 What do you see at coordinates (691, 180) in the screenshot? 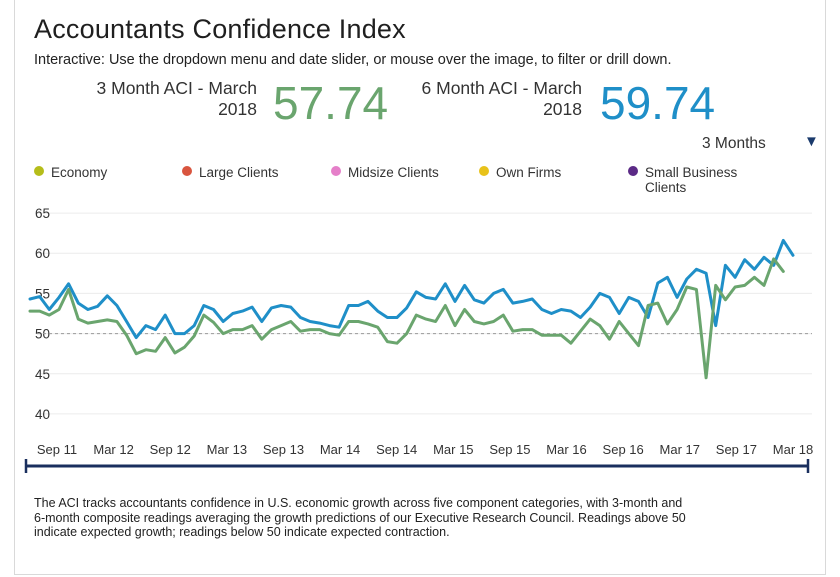
I see `legend-label: Small Business Clients` at bounding box center [691, 180].